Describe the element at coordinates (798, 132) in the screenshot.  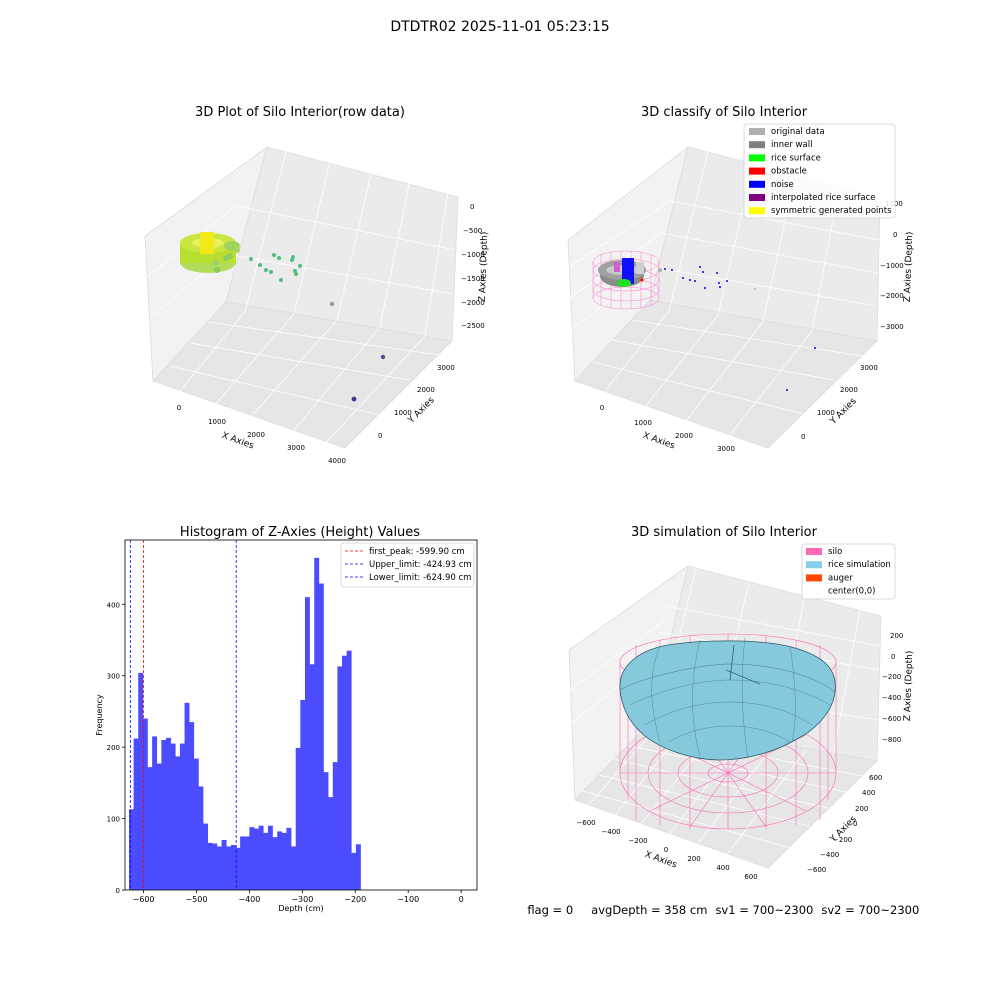
I see `legend-label: original data` at that location.